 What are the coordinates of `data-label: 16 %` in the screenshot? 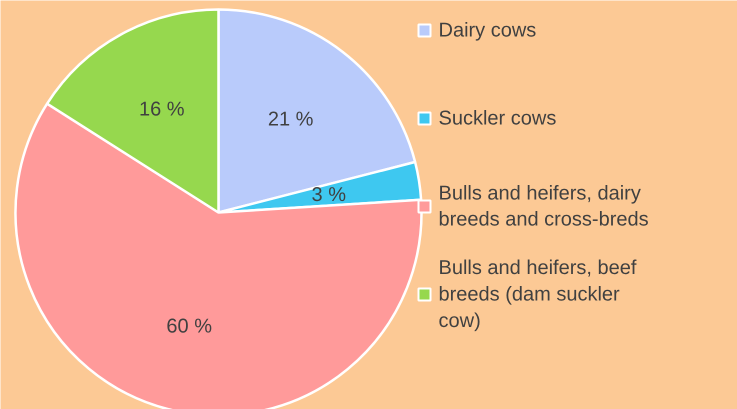 It's located at (161, 109).